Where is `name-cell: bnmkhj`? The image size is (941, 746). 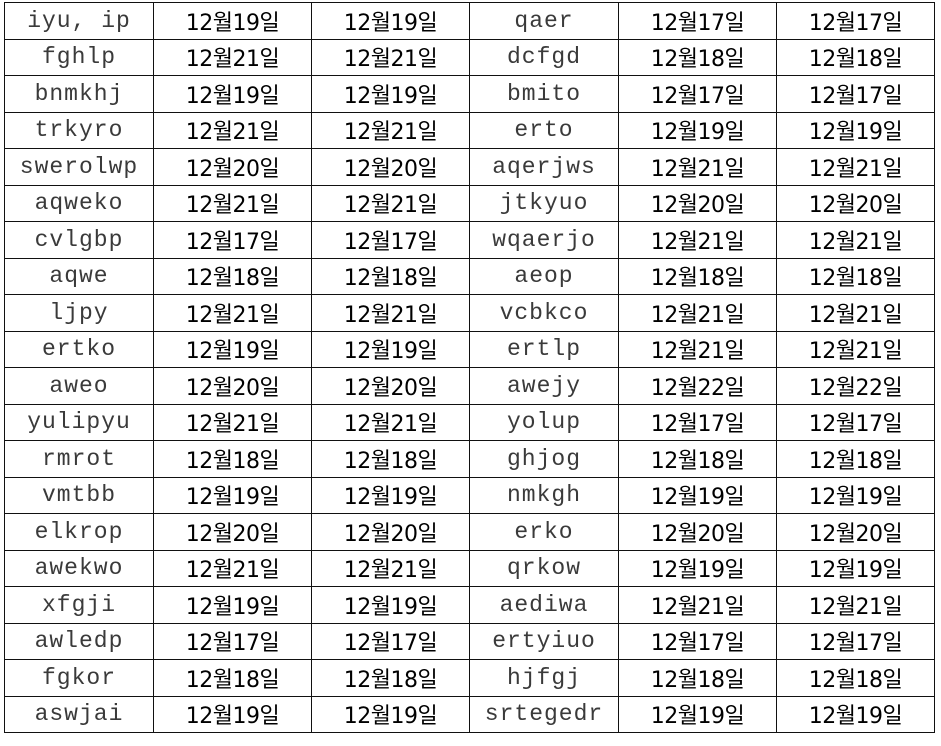 name-cell: bnmkhj is located at coordinates (79, 94).